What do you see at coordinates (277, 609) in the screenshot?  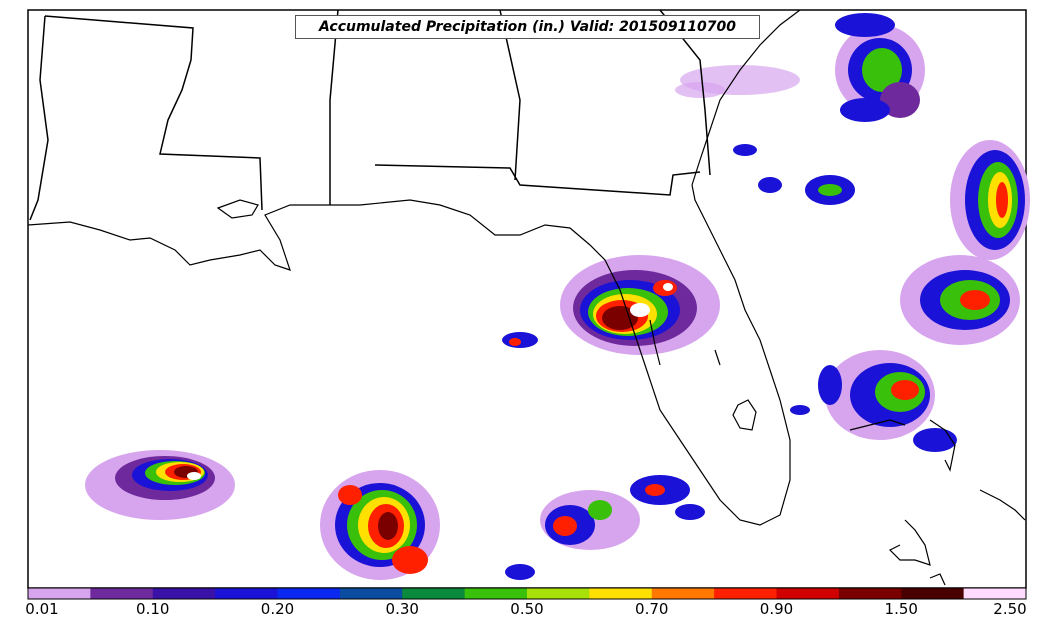 I see `colorbar-tick-label: 0.20` at bounding box center [277, 609].